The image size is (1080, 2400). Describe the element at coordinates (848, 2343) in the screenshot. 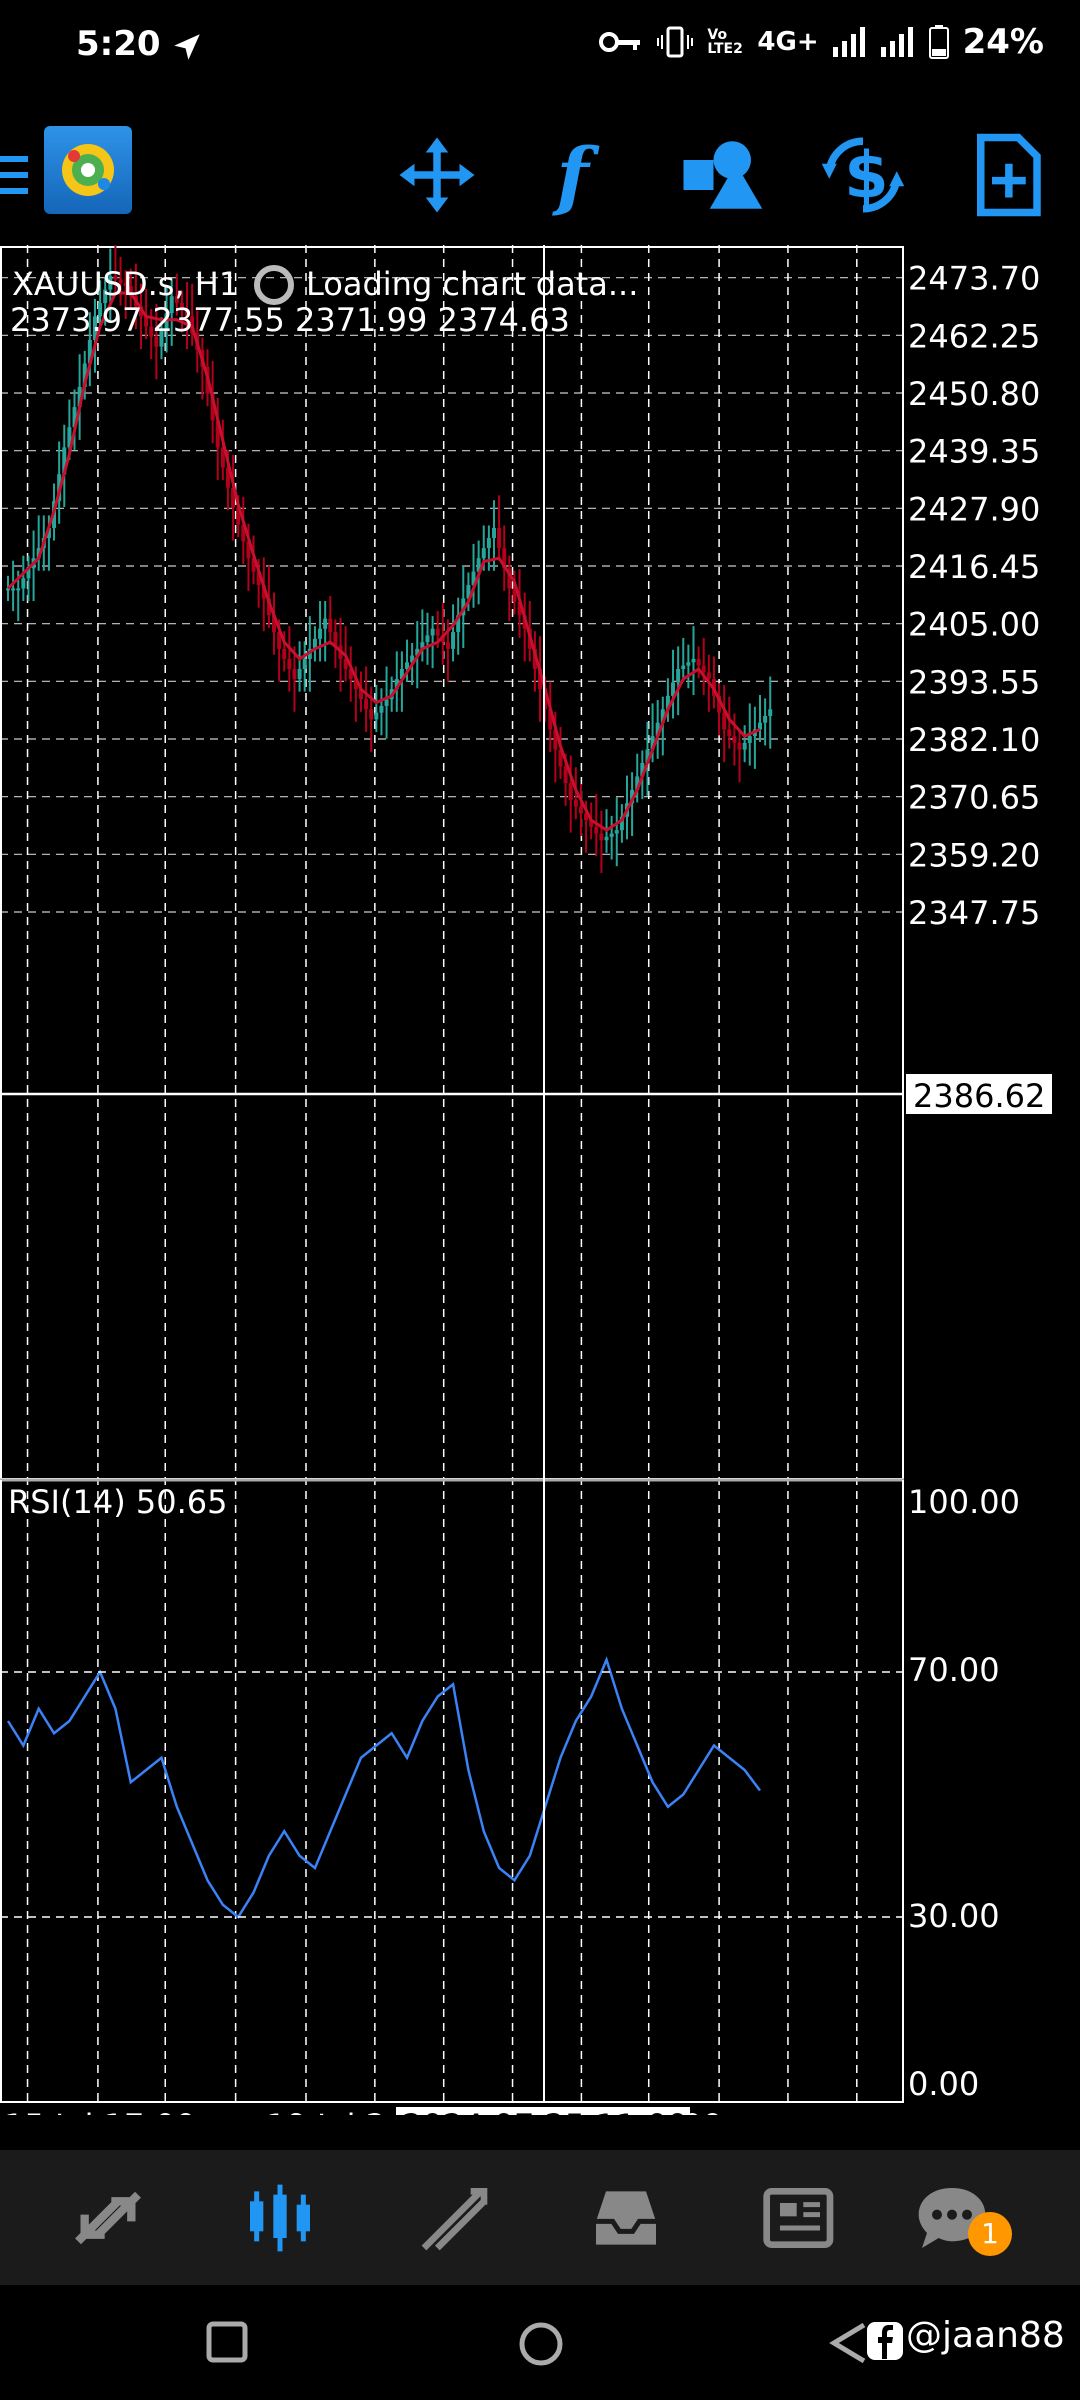

I see `back-icon` at that location.